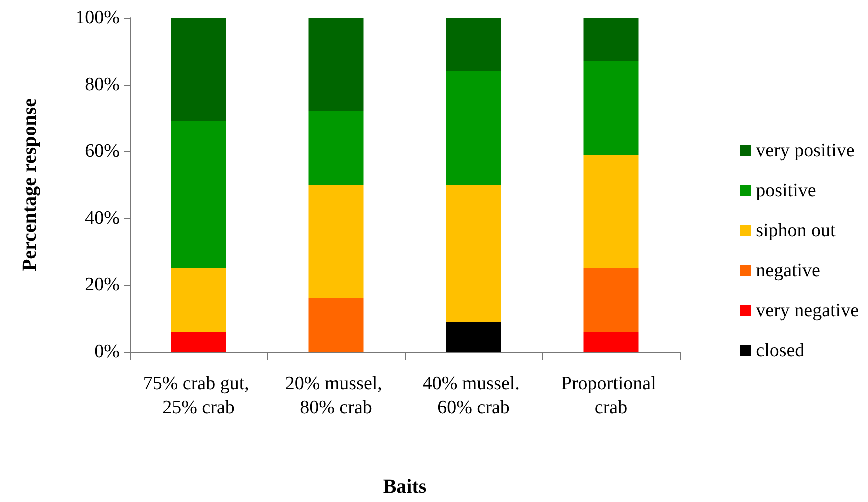 This screenshot has width=868, height=502. What do you see at coordinates (788, 271) in the screenshot?
I see `legend-label: negative` at bounding box center [788, 271].